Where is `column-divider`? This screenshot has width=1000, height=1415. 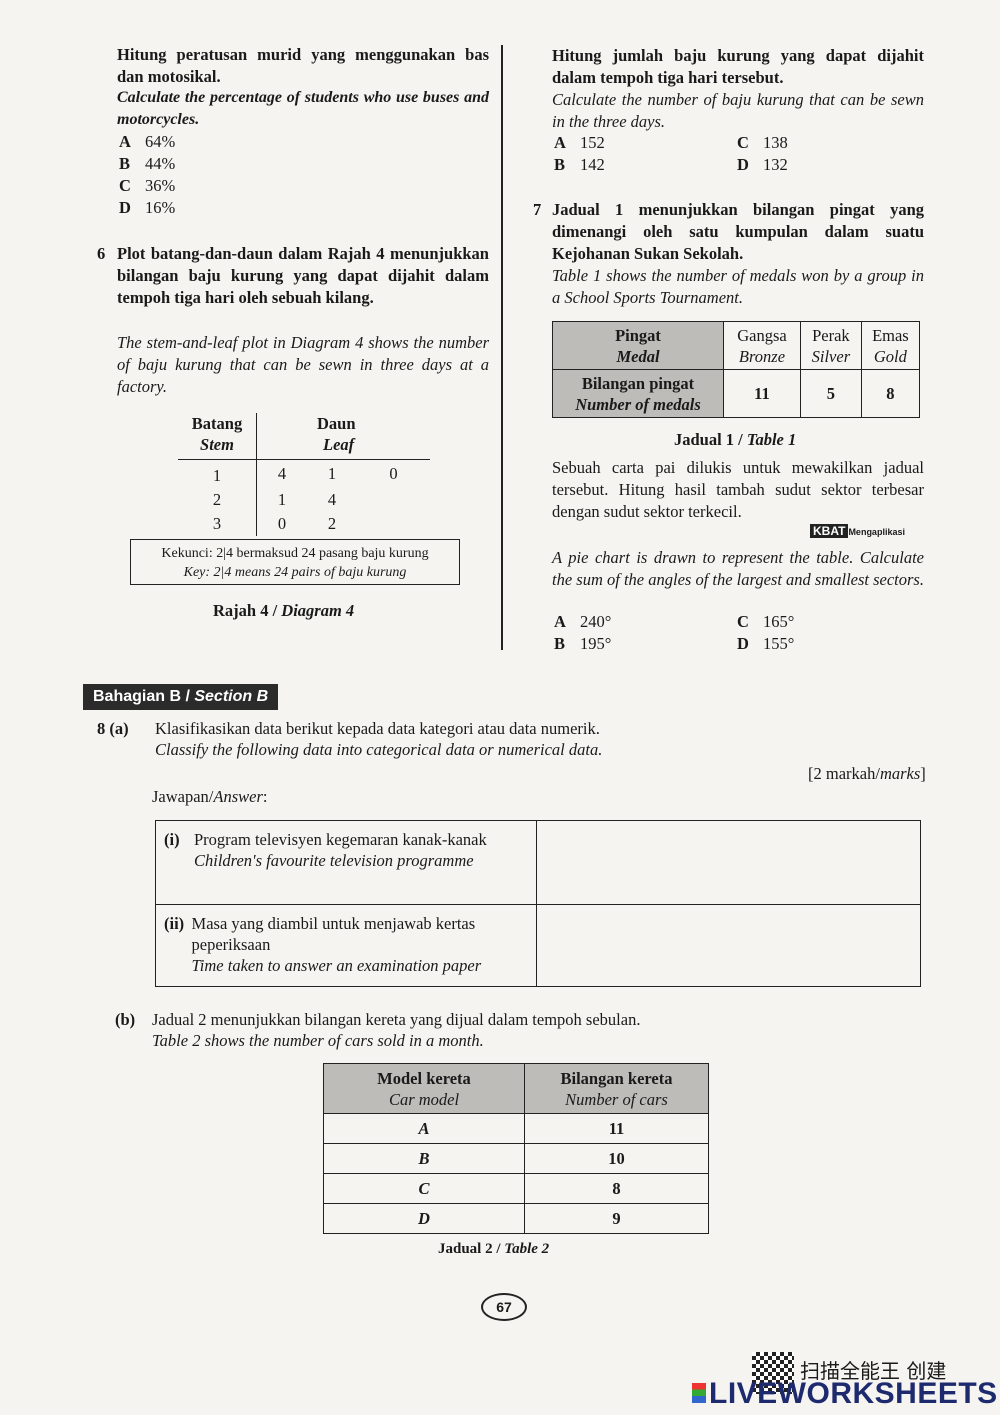 column-divider is located at coordinates (502, 347).